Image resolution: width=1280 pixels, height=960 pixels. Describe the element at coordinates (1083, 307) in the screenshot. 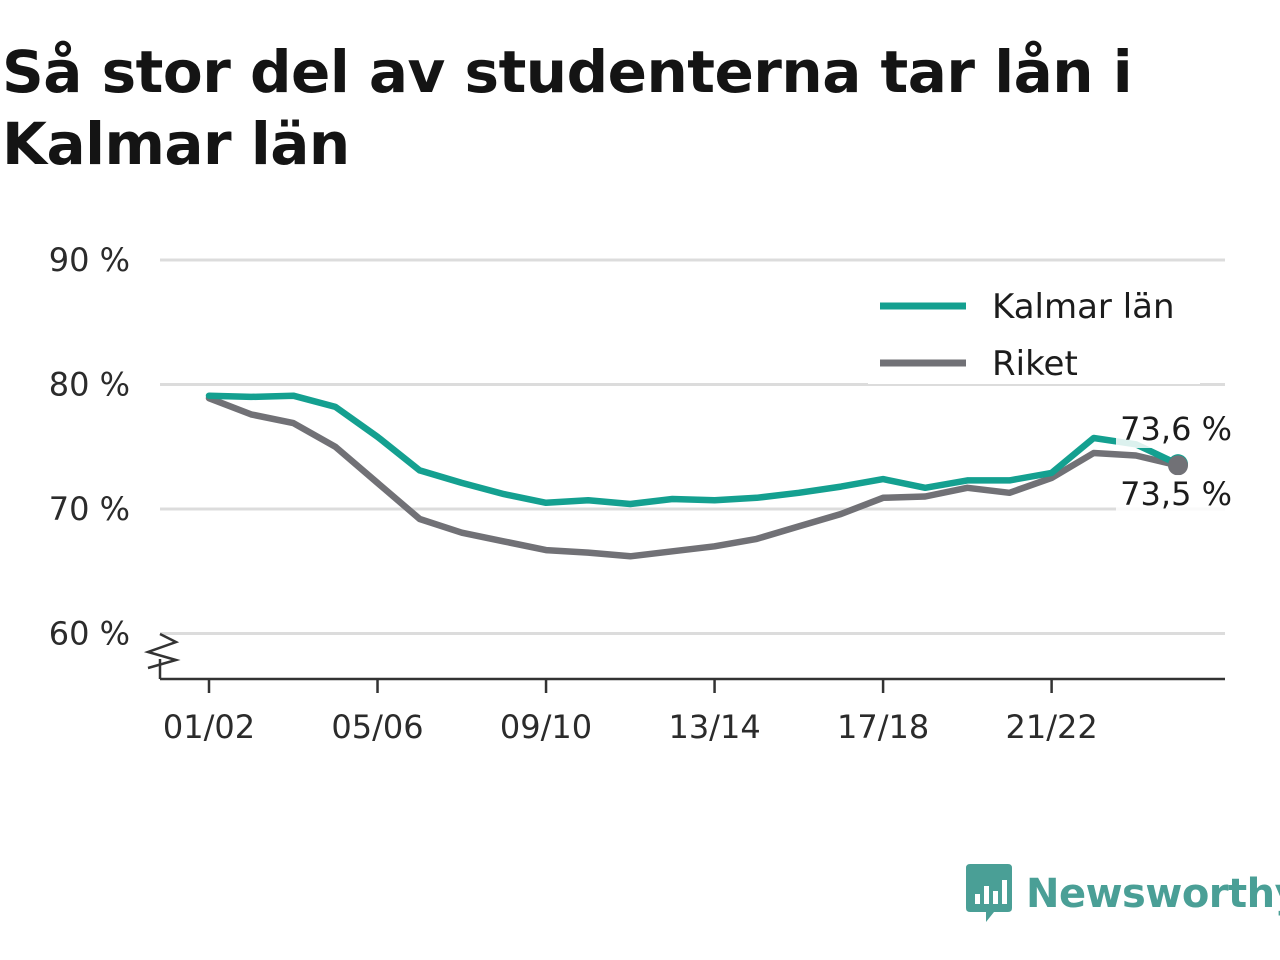

I see `legend-label: Kalmar län` at that location.